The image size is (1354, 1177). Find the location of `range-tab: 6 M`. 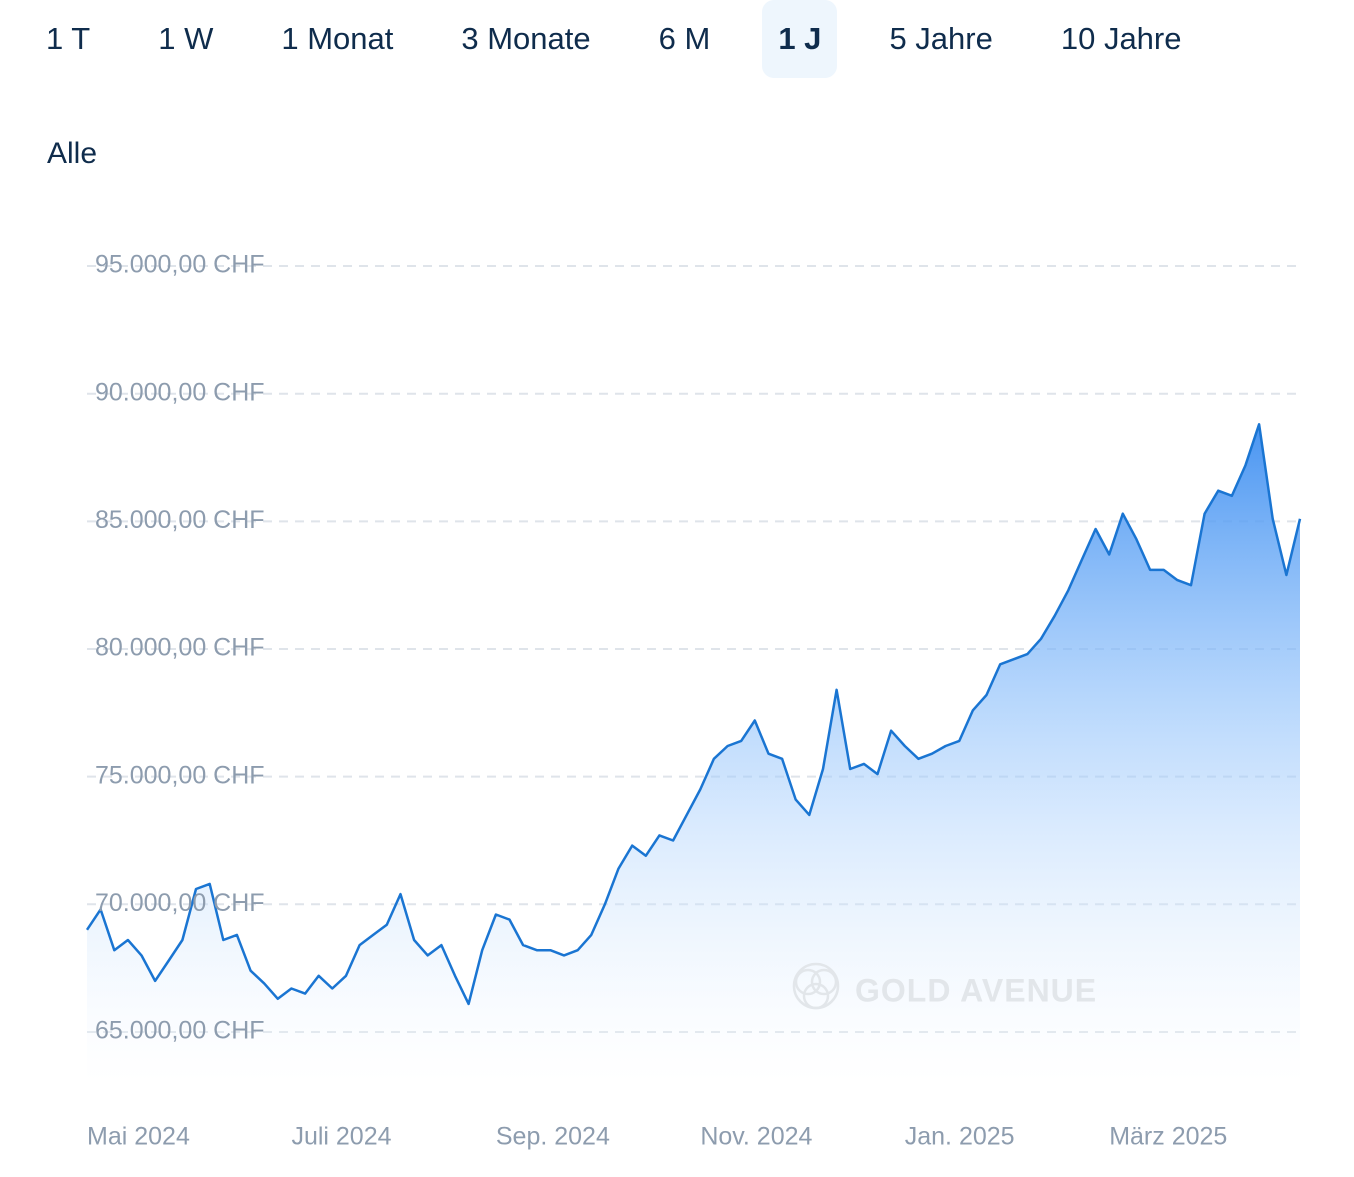

range-tab: 6 M is located at coordinates (684, 38).